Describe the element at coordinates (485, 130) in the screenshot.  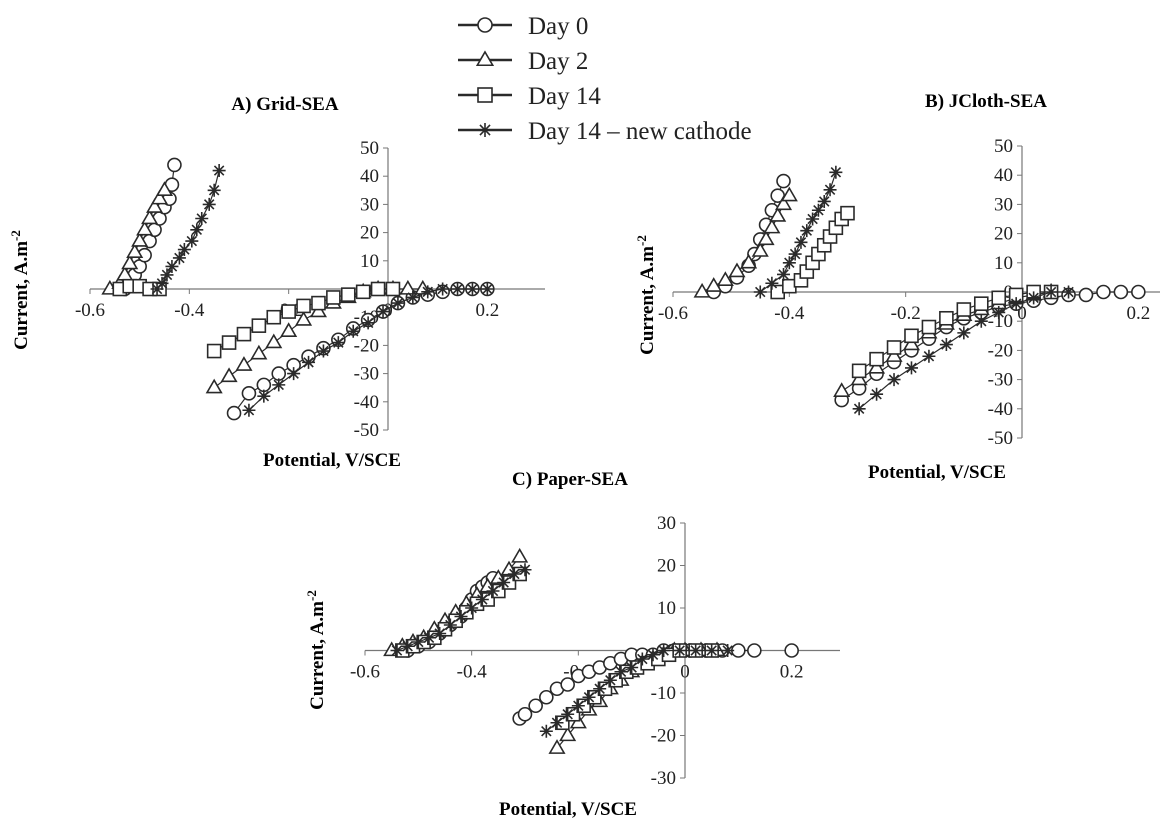
I see `star-legend-marker` at that location.